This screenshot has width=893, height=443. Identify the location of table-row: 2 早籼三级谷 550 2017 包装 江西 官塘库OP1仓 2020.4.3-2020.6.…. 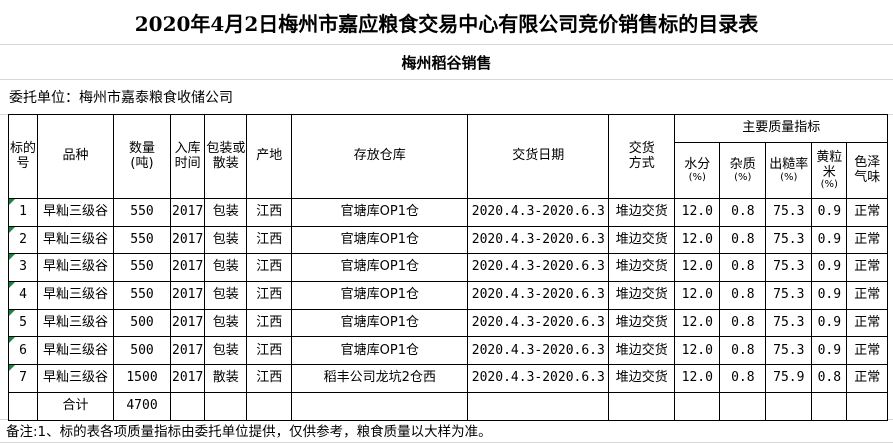
(448, 240).